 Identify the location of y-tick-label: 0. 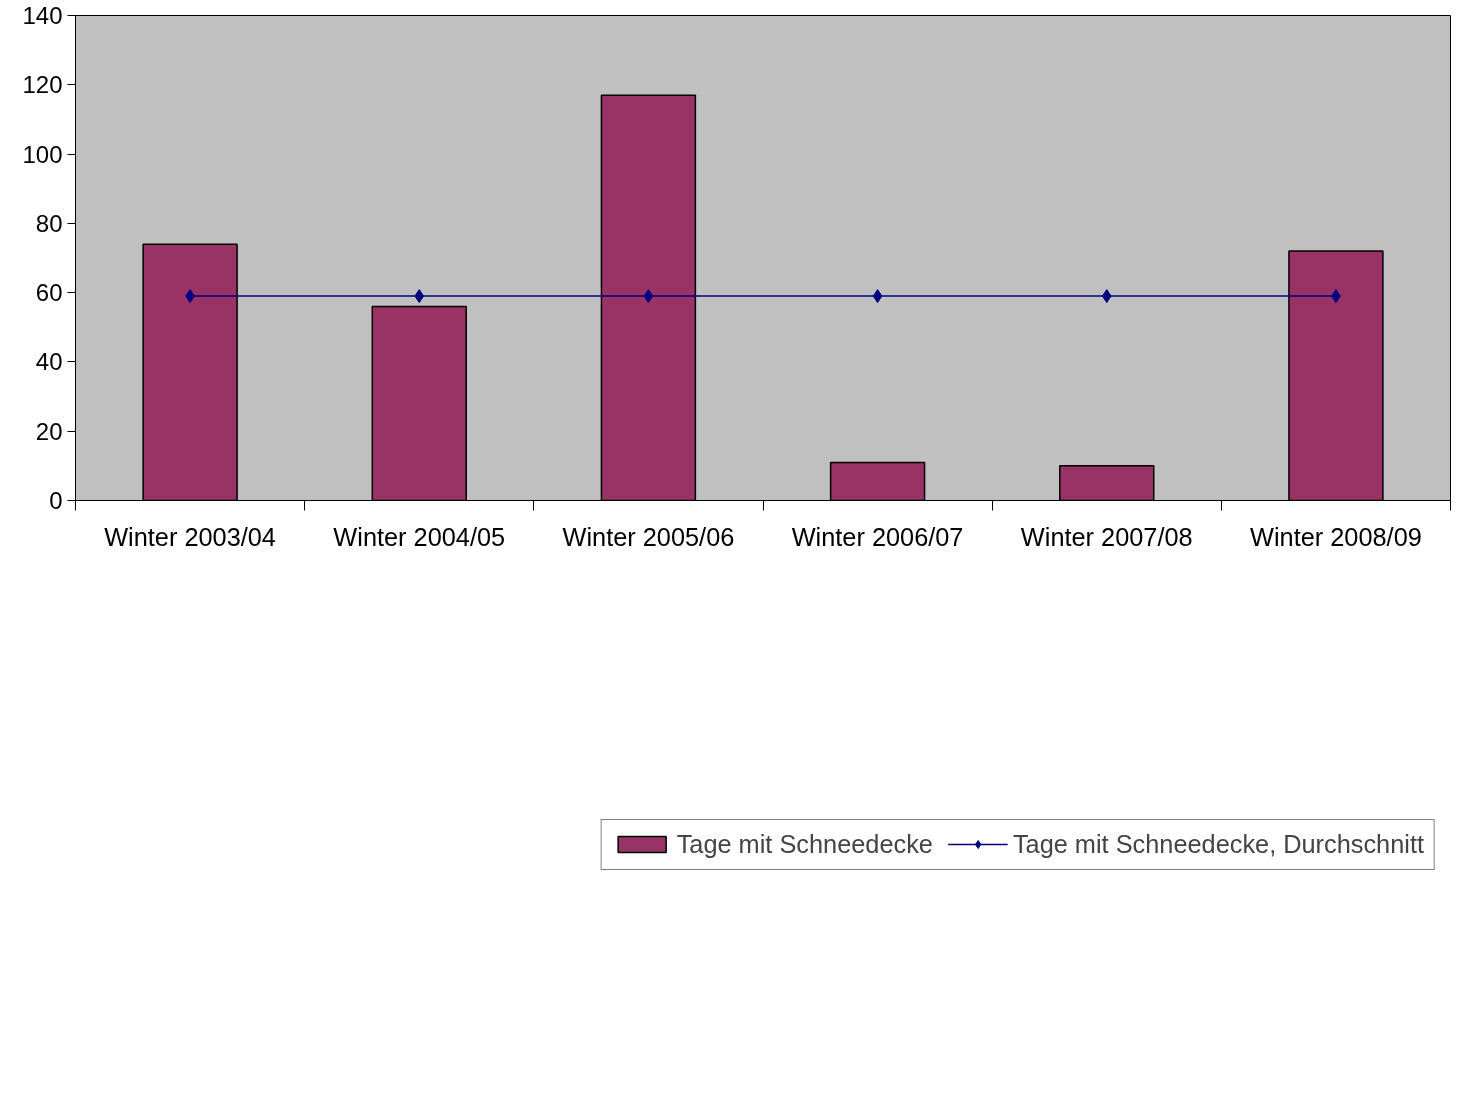
(56, 500).